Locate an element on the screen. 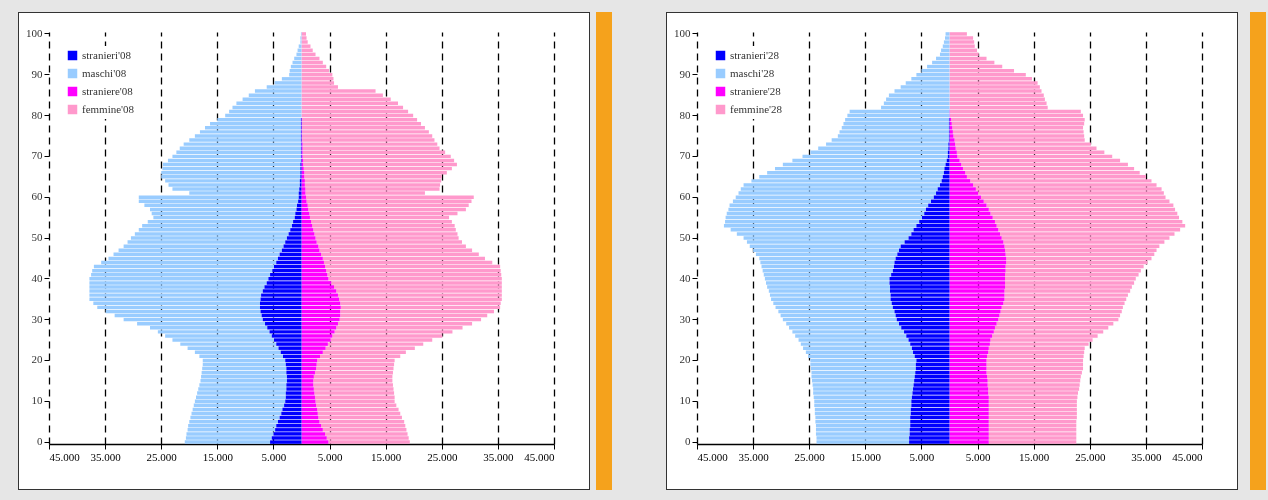 This screenshot has width=1268, height=500. legend-label: maschi'08 is located at coordinates (104, 72).